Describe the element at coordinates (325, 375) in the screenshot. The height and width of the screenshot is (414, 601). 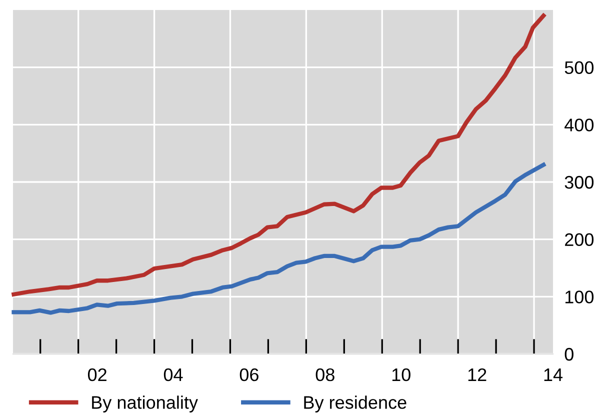
I see `x-tick-label: 08` at that location.